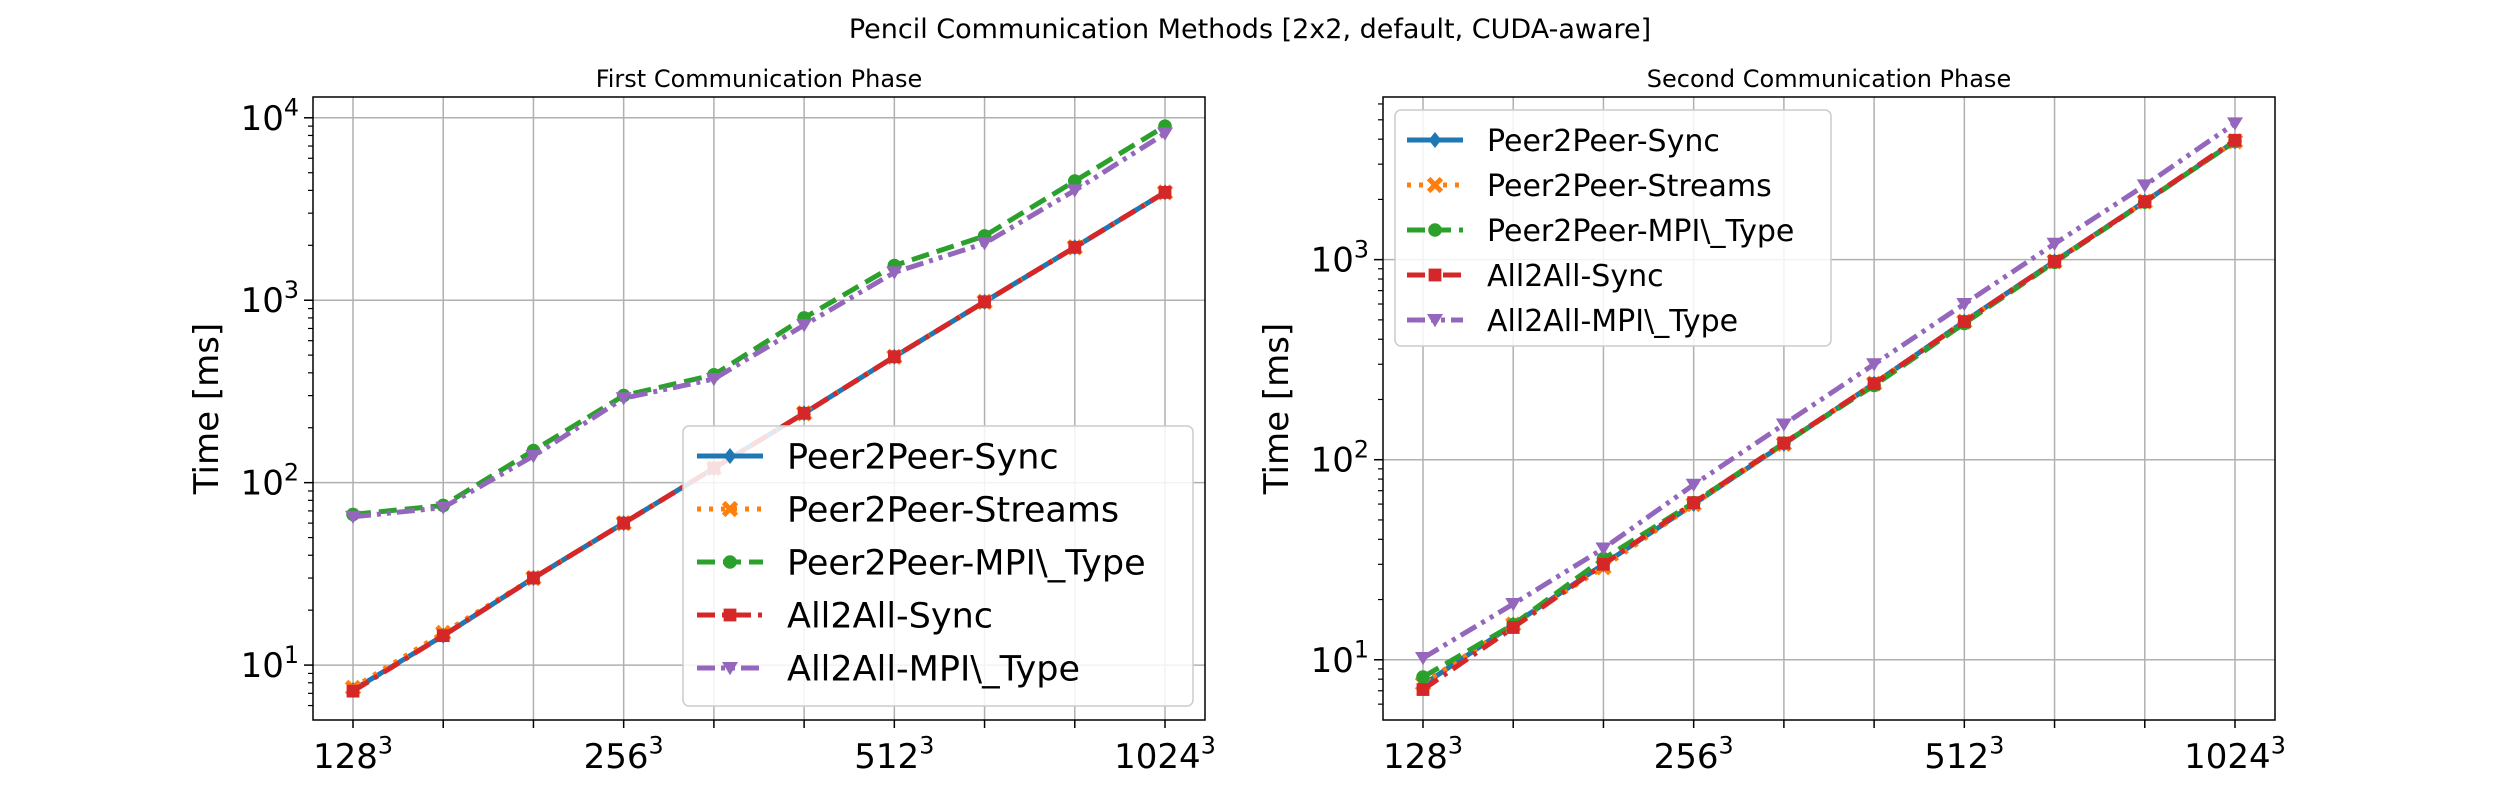 Image resolution: width=2500 pixels, height=800 pixels. What do you see at coordinates (923, 458) in the screenshot?
I see `legend-label: Peer2Peer-Sync` at bounding box center [923, 458].